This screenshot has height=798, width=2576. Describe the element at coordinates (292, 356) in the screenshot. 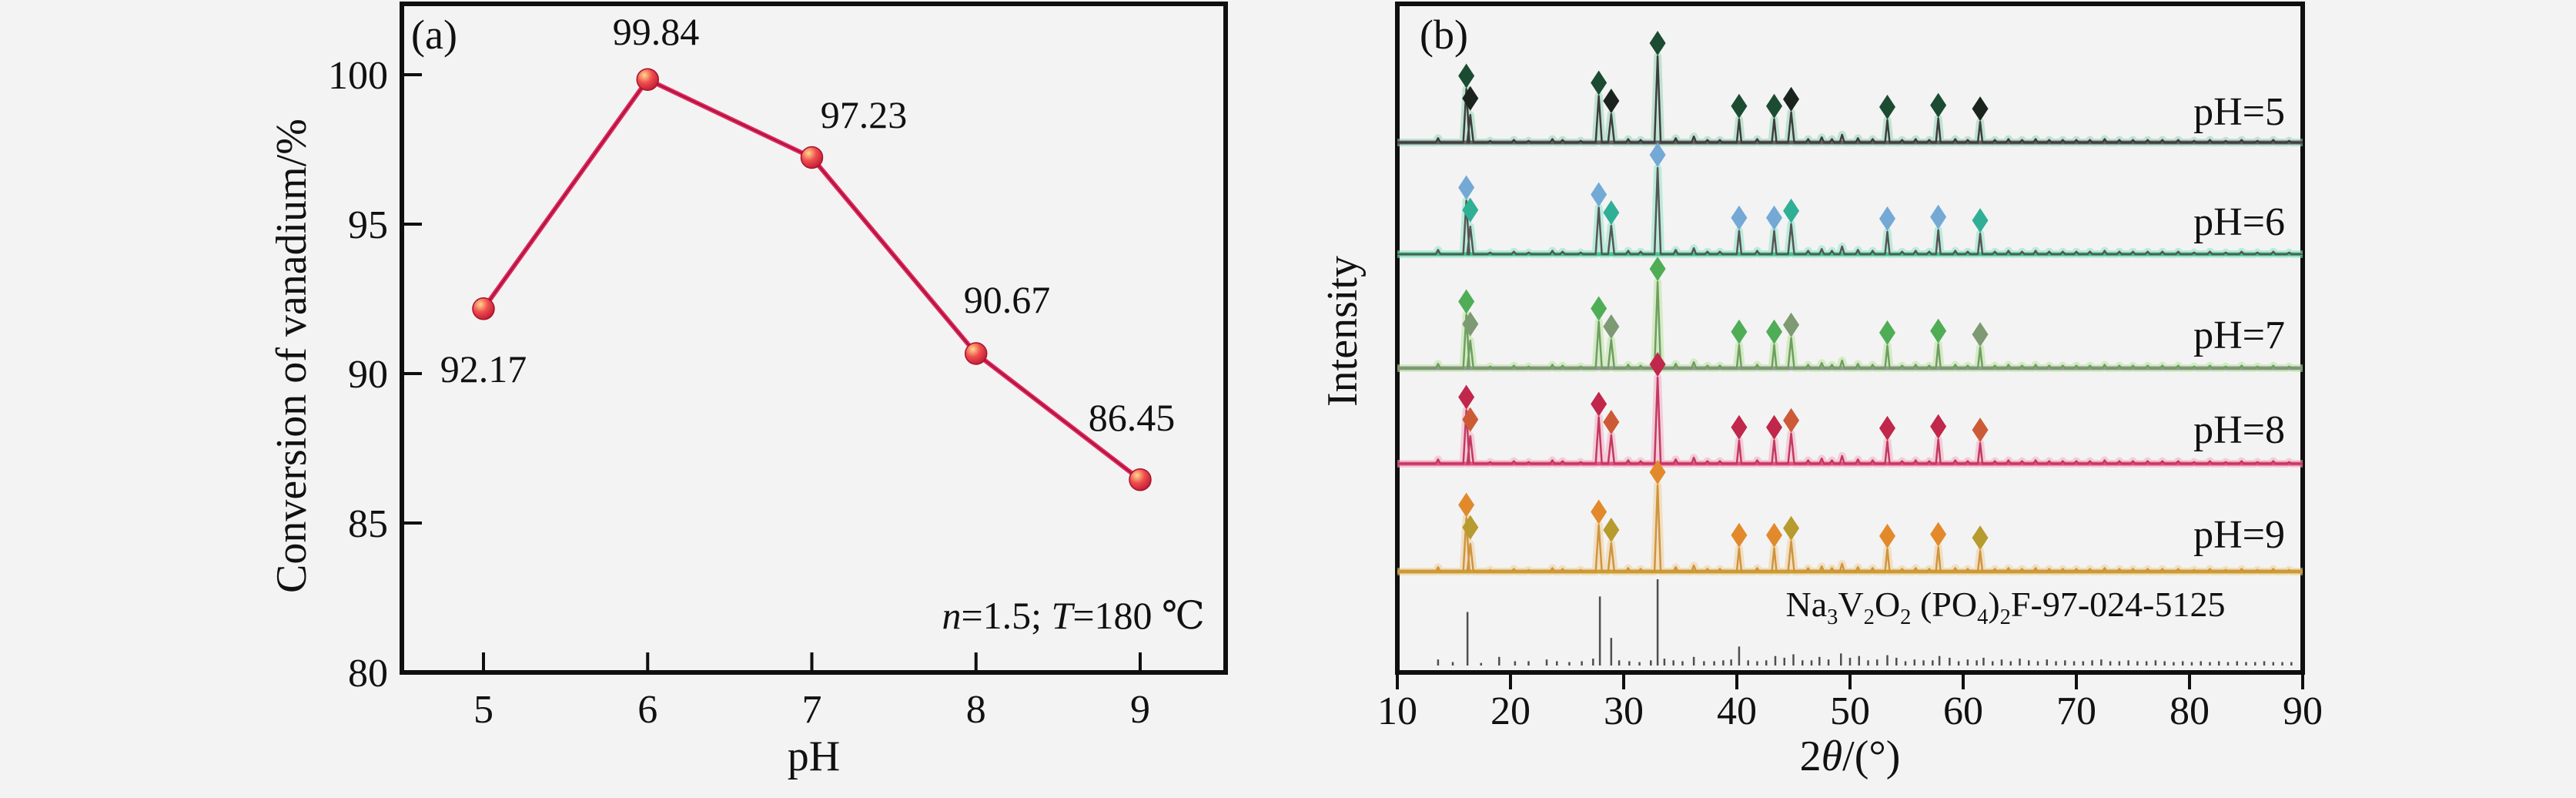

I see `panel-a-y-axis-title: Conversion of vanadium/%` at that location.